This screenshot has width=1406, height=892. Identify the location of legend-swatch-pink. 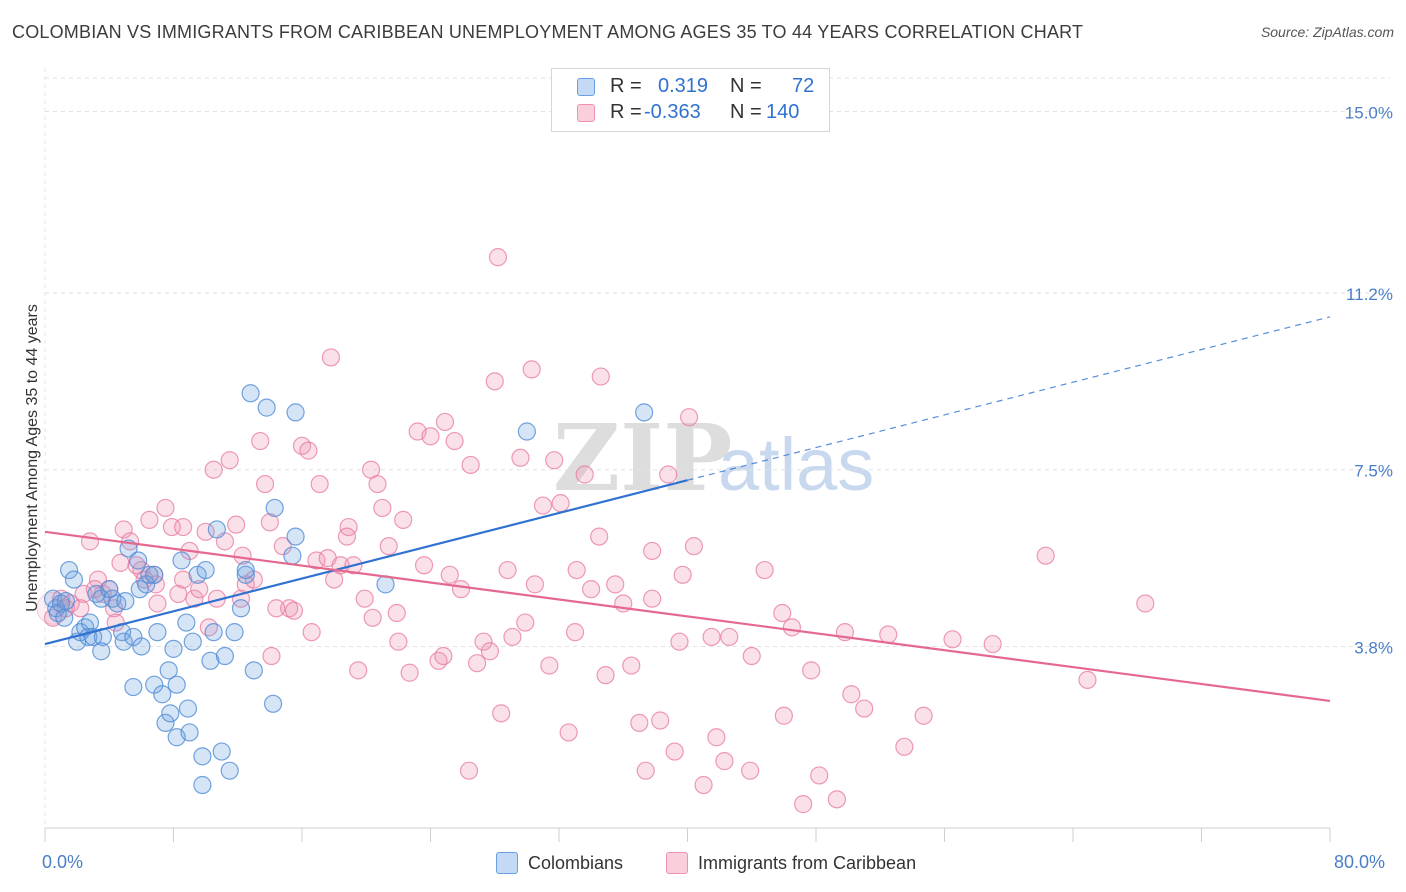
(586, 113).